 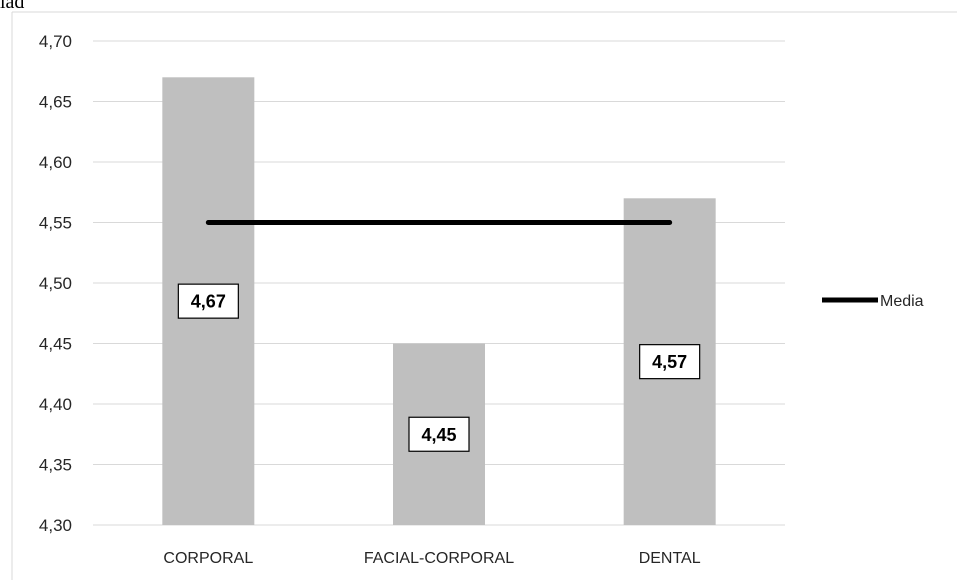 I want to click on y-axis-tick-labels: 4,30 4,35 4,40 4,45 4,50 4,55 4,60 4,65 4,70, so click(x=55, y=283).